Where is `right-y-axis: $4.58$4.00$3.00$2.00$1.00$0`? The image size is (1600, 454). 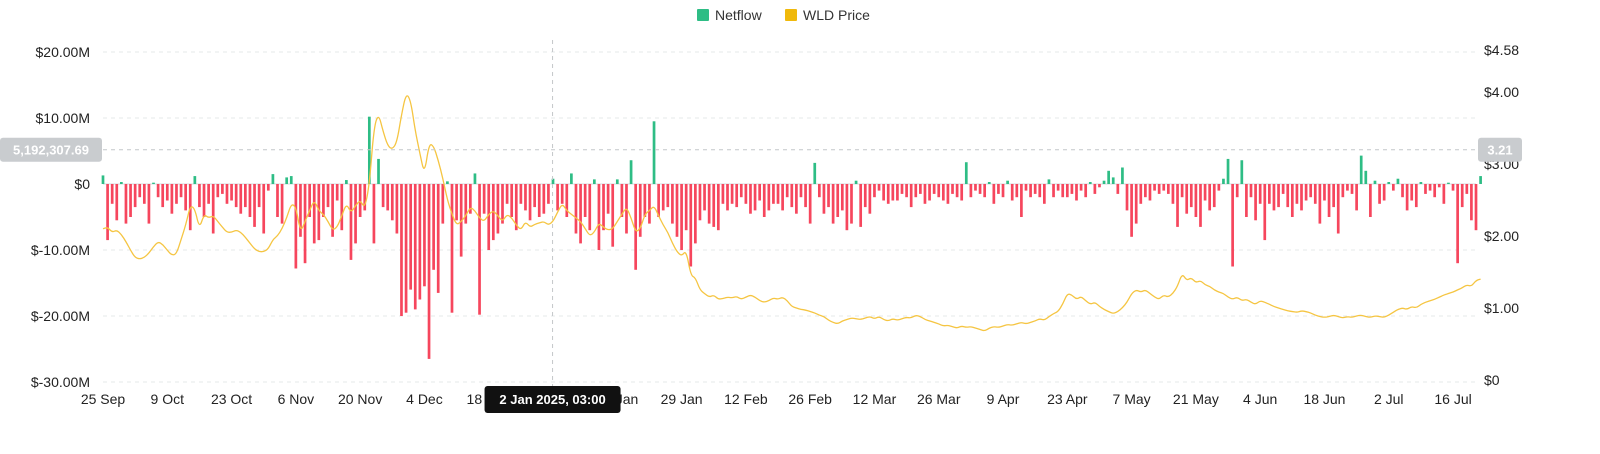
right-y-axis: $4.58$4.00$3.00$2.00$1.00$0 is located at coordinates (1501, 215).